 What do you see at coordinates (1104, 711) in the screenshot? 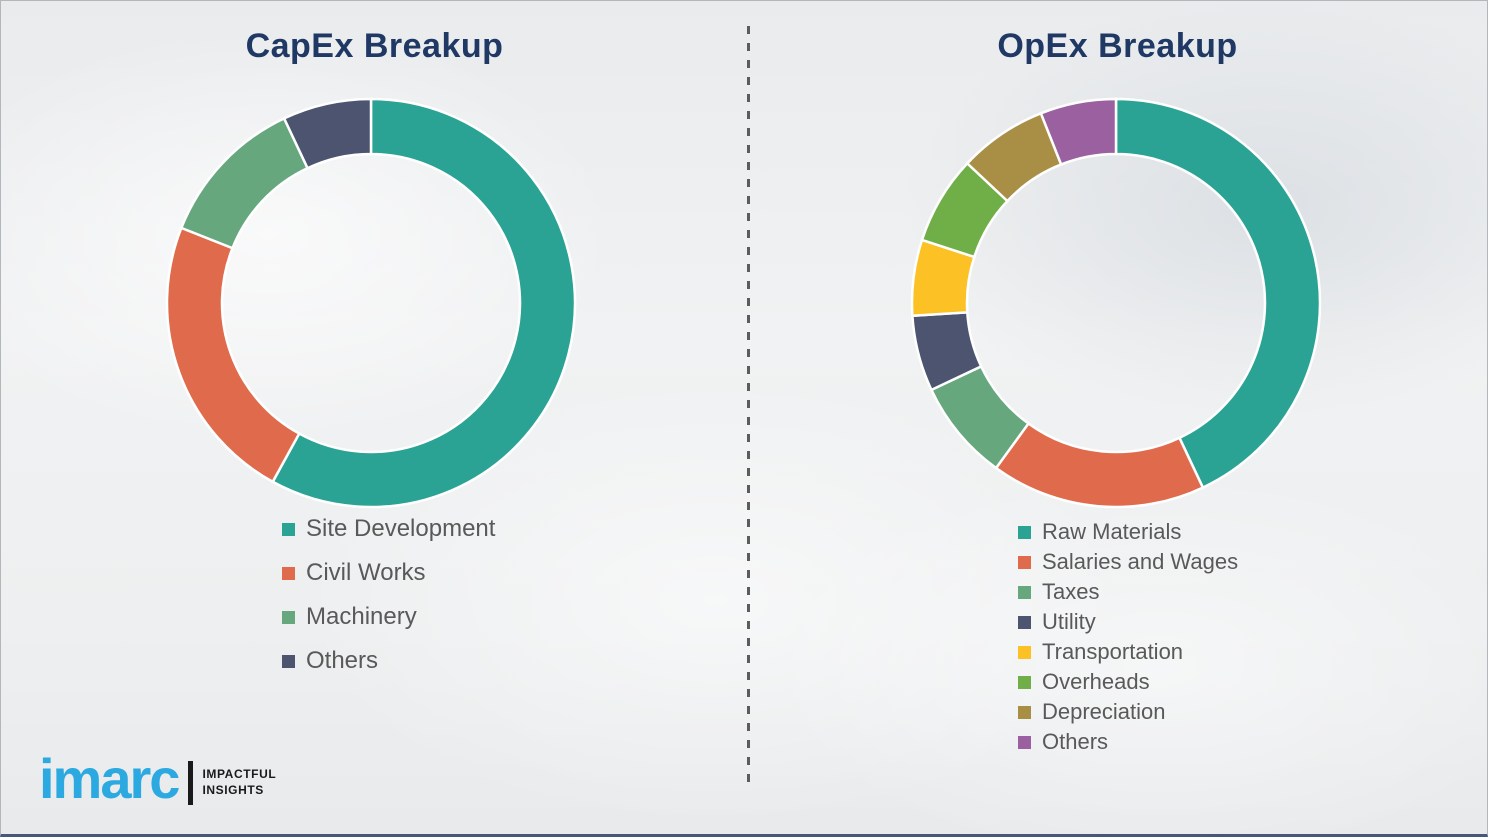
I see `legend-label: Depreciation` at bounding box center [1104, 711].